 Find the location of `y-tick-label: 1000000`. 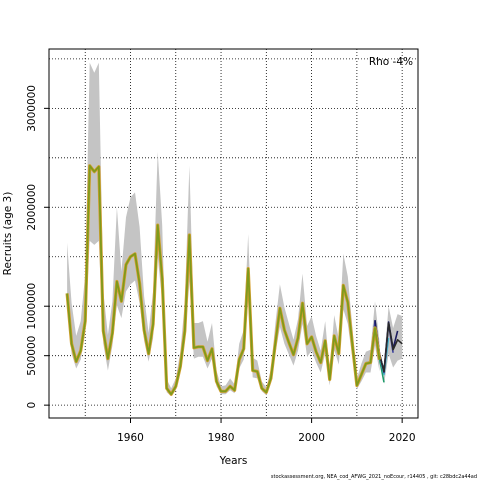

y-tick-label: 1000000 is located at coordinates (32, 306).